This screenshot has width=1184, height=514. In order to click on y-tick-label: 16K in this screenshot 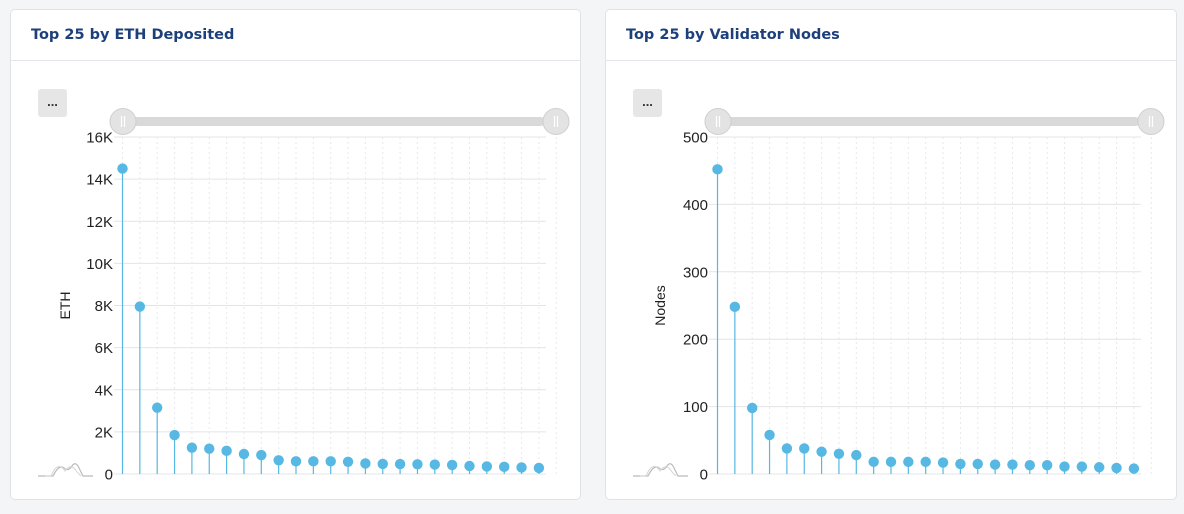, I will do `click(99, 138)`.